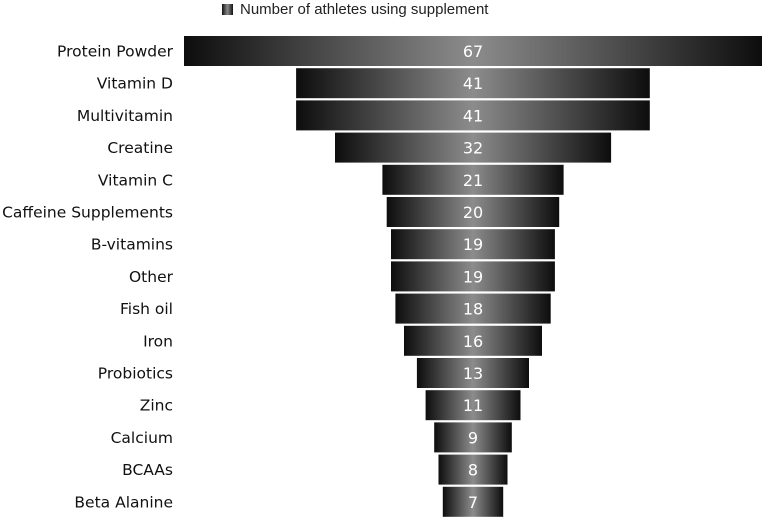 The height and width of the screenshot is (517, 762). I want to click on value-label: 7, so click(473, 502).